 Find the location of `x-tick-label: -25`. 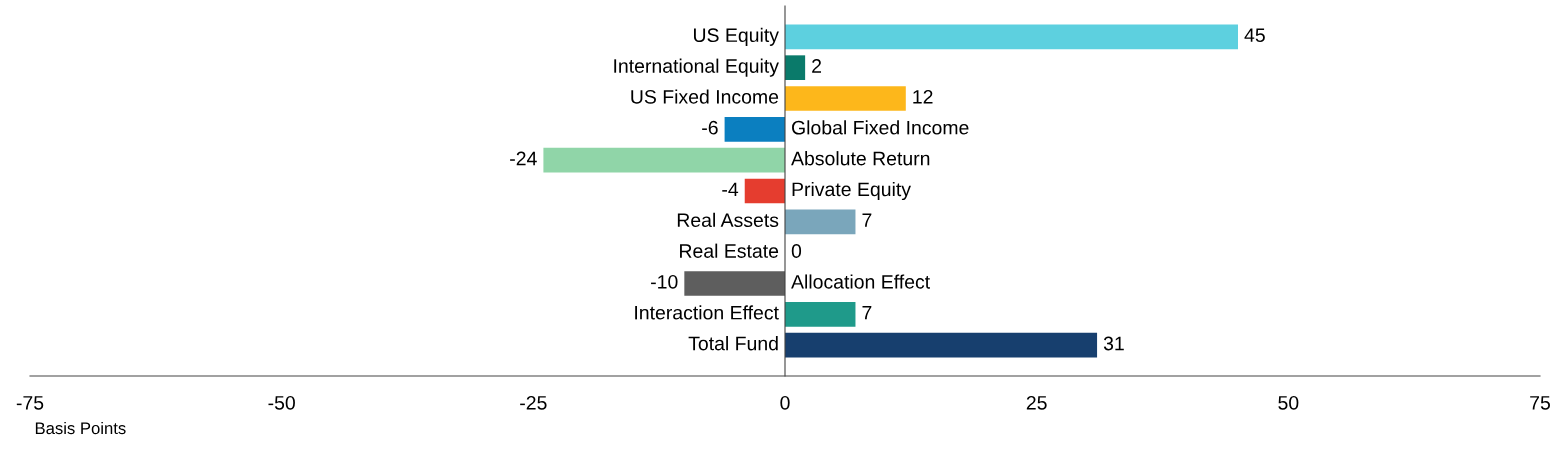

x-tick-label: -25 is located at coordinates (533, 402).